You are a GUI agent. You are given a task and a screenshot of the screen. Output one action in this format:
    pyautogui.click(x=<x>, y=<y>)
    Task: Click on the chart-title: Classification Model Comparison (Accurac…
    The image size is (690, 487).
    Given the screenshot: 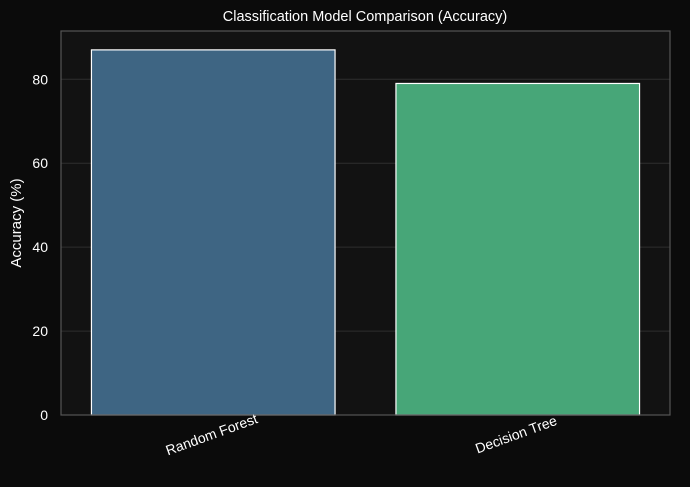 What is the action you would take?
    pyautogui.click(x=365, y=17)
    